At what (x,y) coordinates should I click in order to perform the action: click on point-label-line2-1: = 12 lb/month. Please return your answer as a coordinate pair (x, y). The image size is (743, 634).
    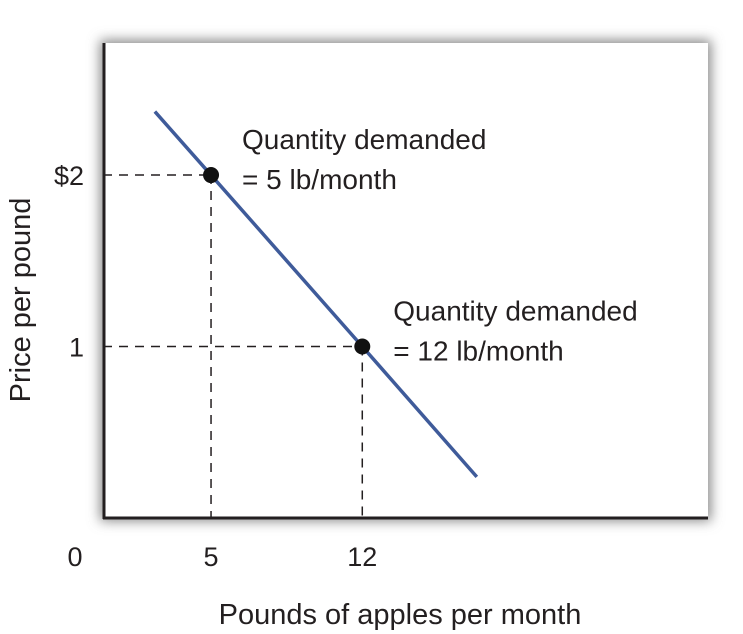
    Looking at the image, I should click on (478, 351).